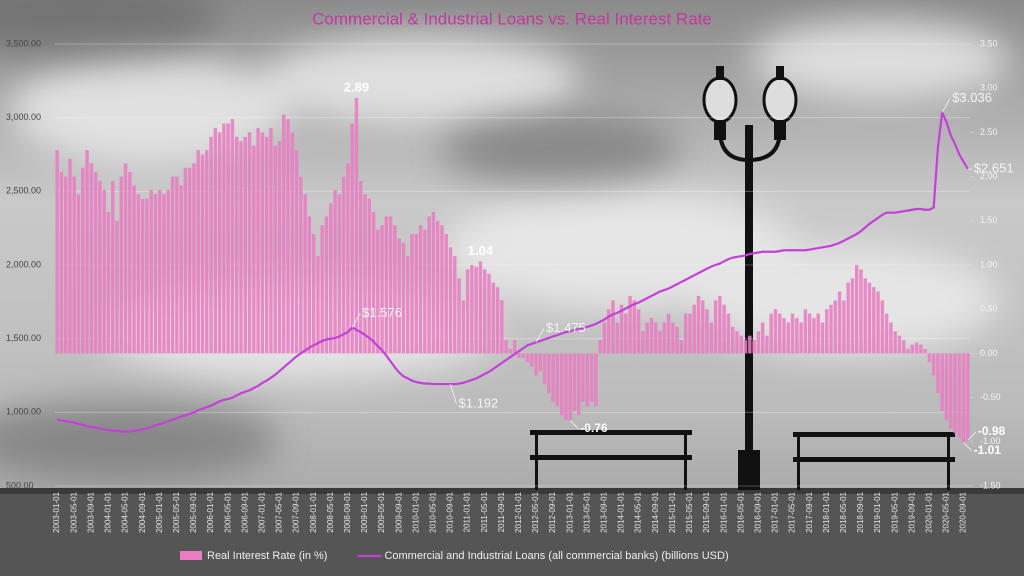 This screenshot has height=576, width=1024. I want to click on x-tick-label: 2014-09-01, so click(655, 511).